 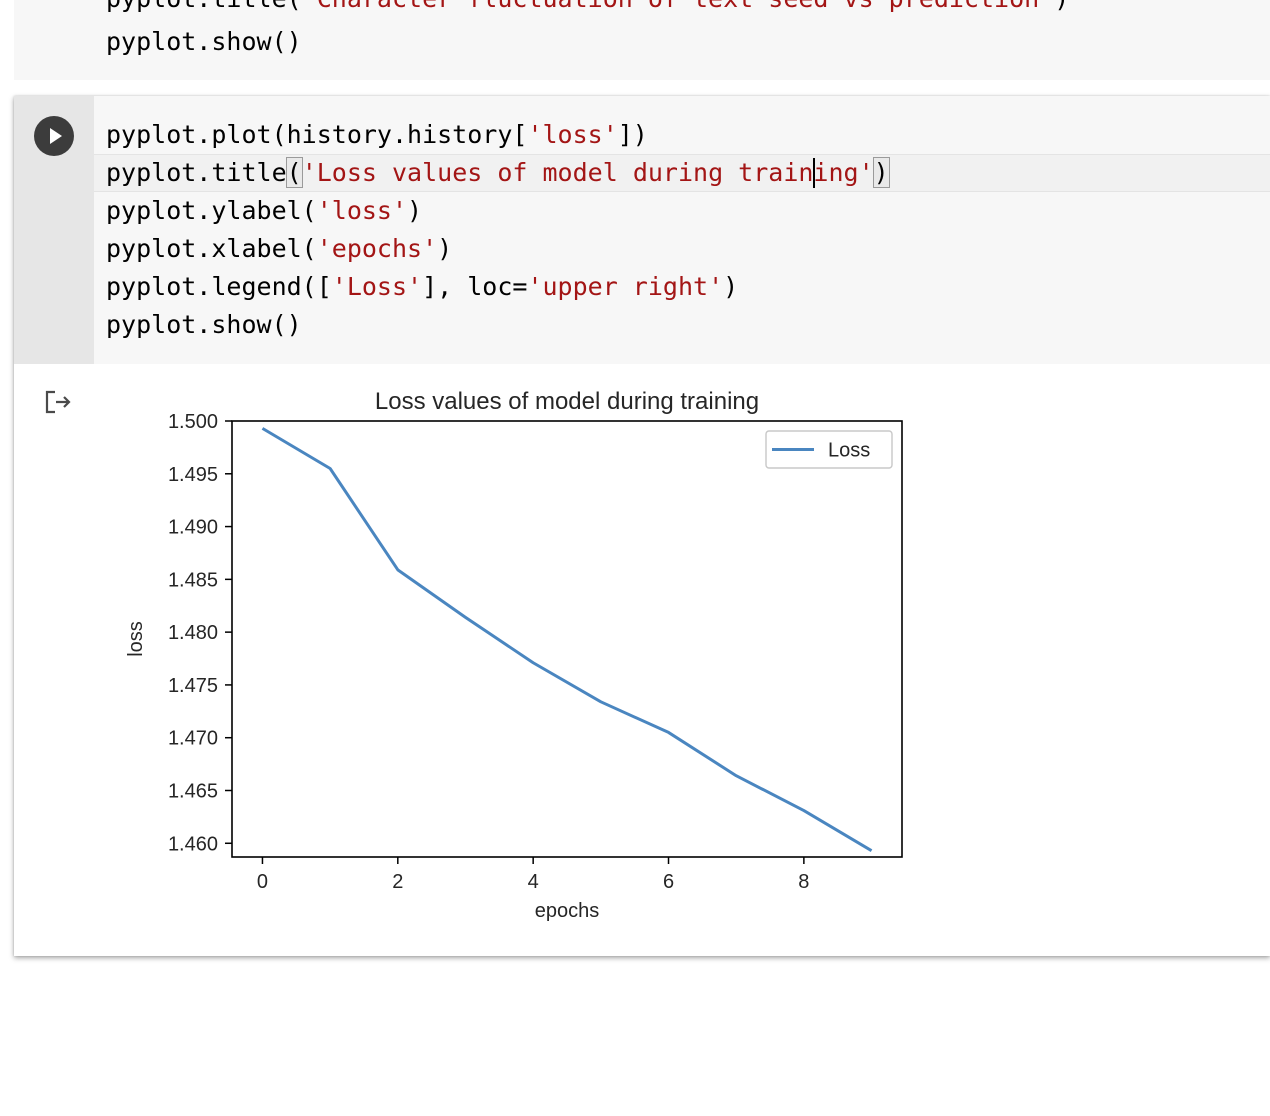 What do you see at coordinates (803, 882) in the screenshot?
I see `x-tick-label: 8` at bounding box center [803, 882].